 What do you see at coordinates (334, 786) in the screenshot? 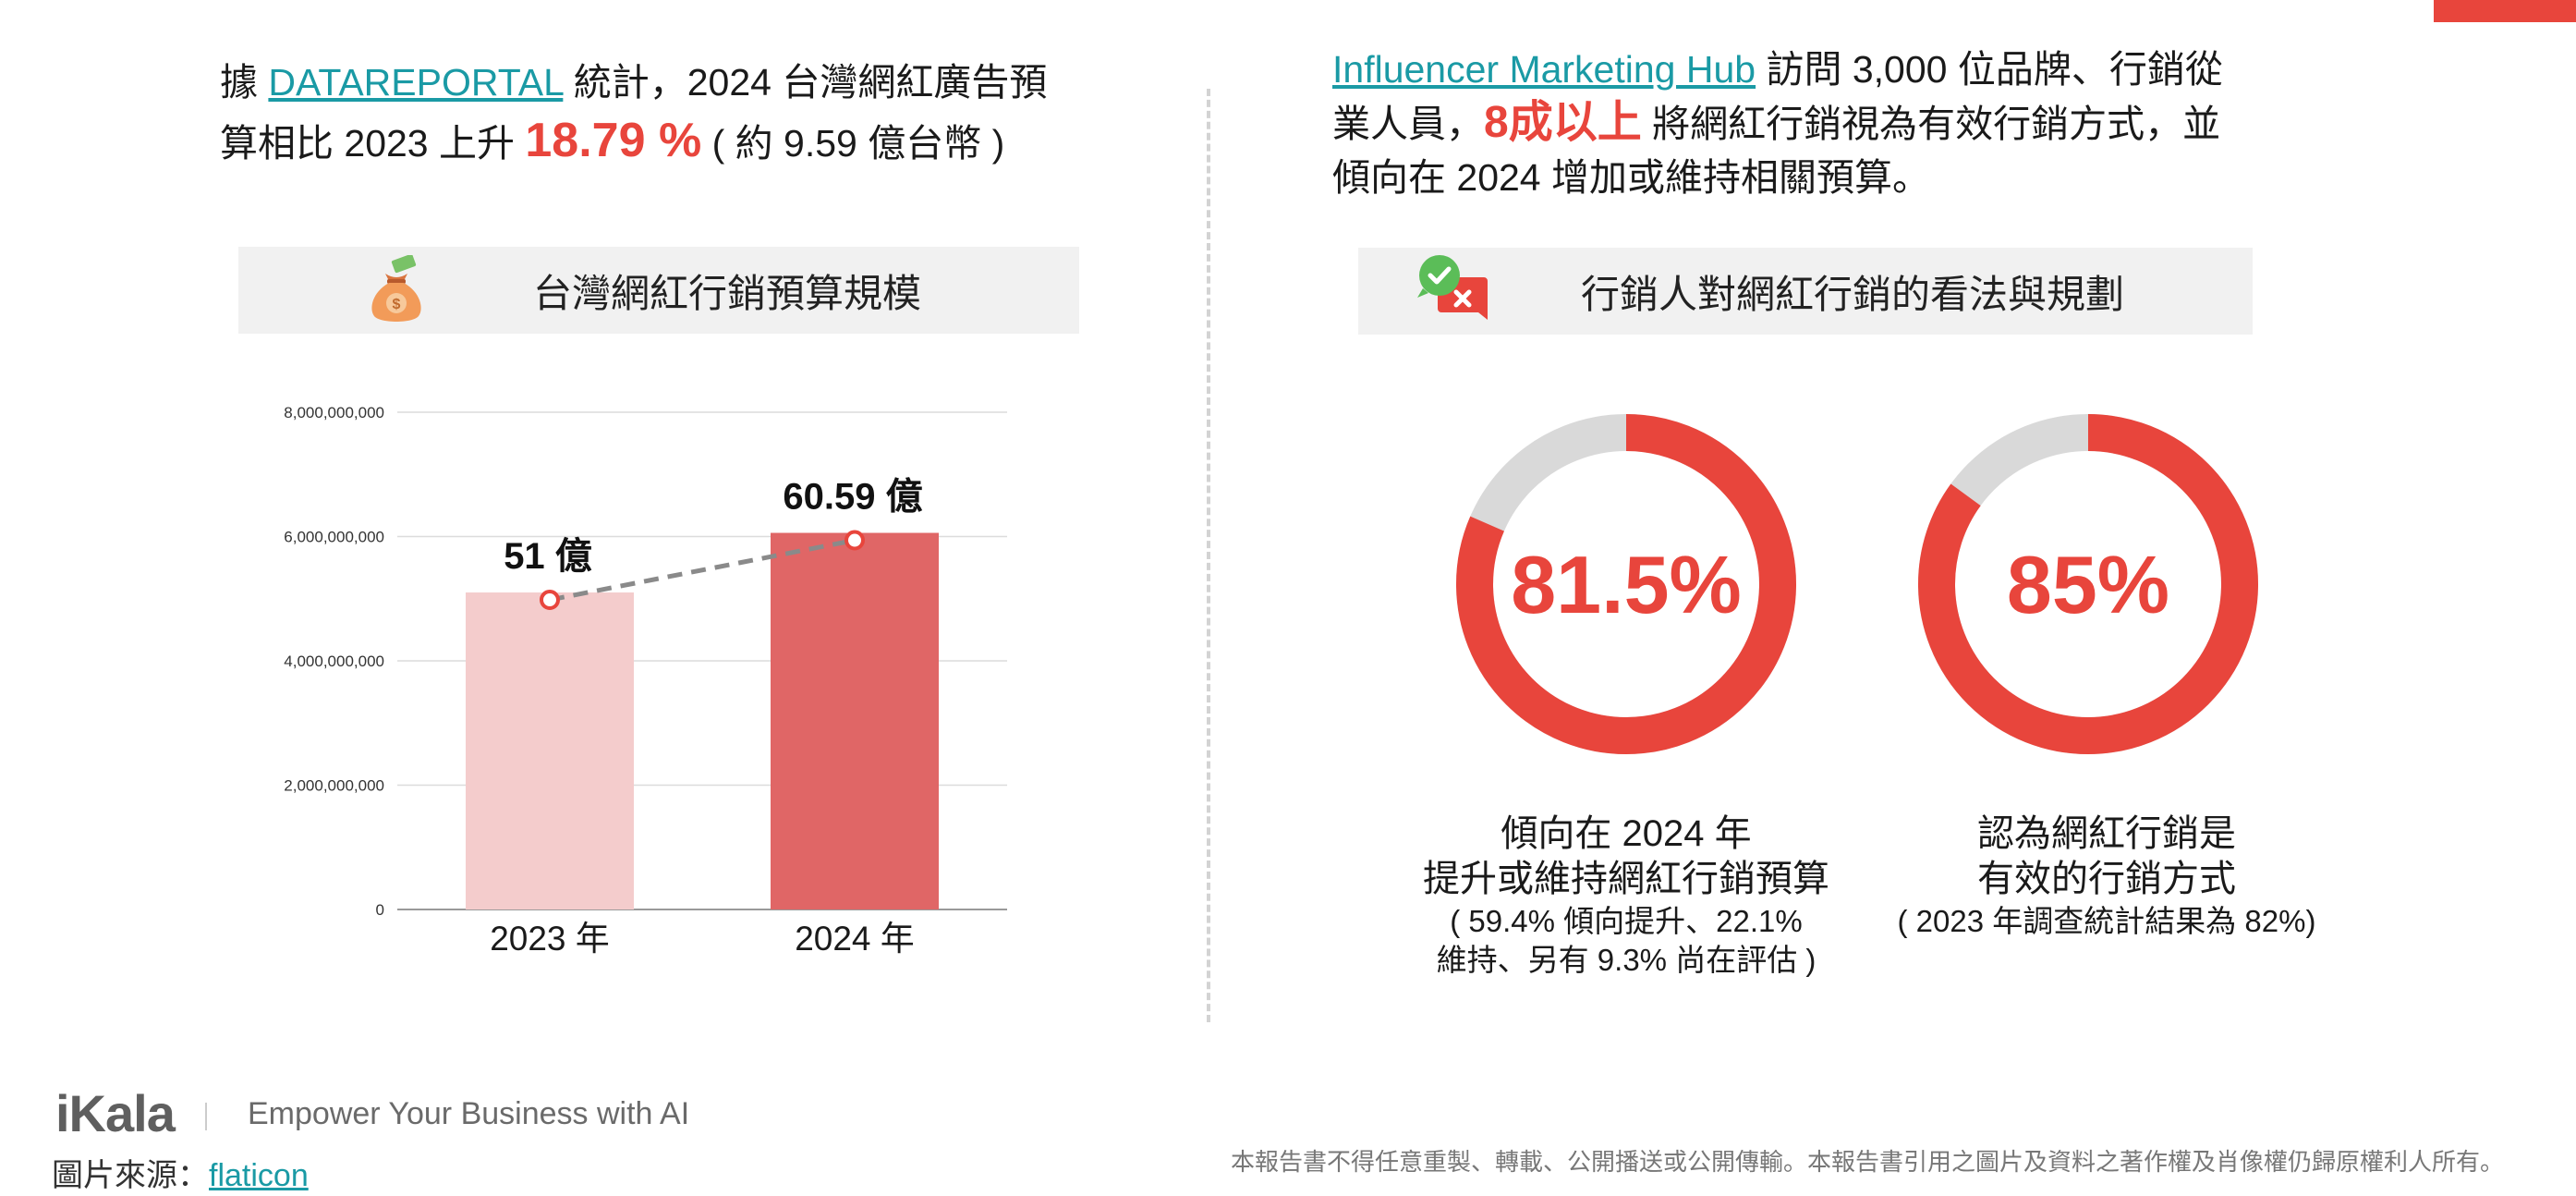
I see `y-tick-label: 2,000,000,000` at bounding box center [334, 786].